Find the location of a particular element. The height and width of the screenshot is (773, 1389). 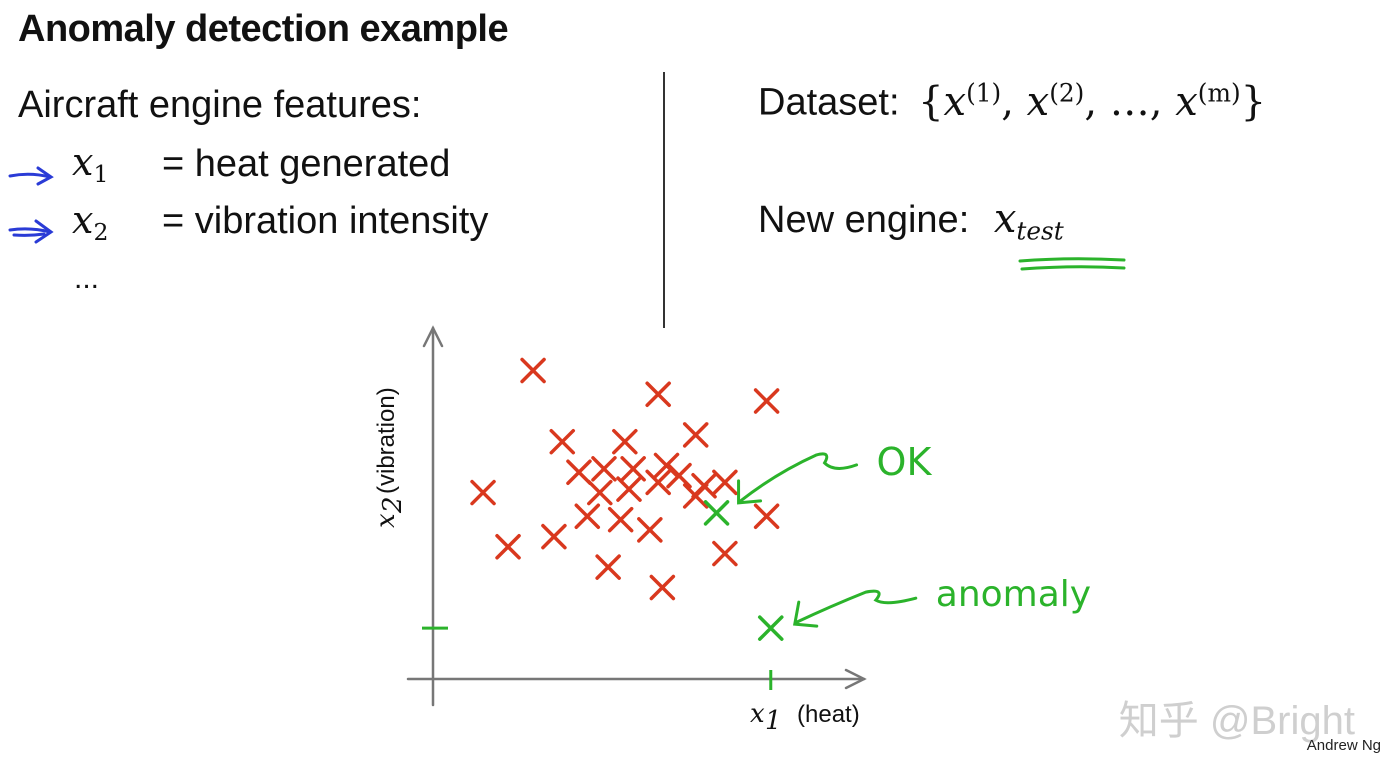

feature-1-var: x is located at coordinates (83, 162).